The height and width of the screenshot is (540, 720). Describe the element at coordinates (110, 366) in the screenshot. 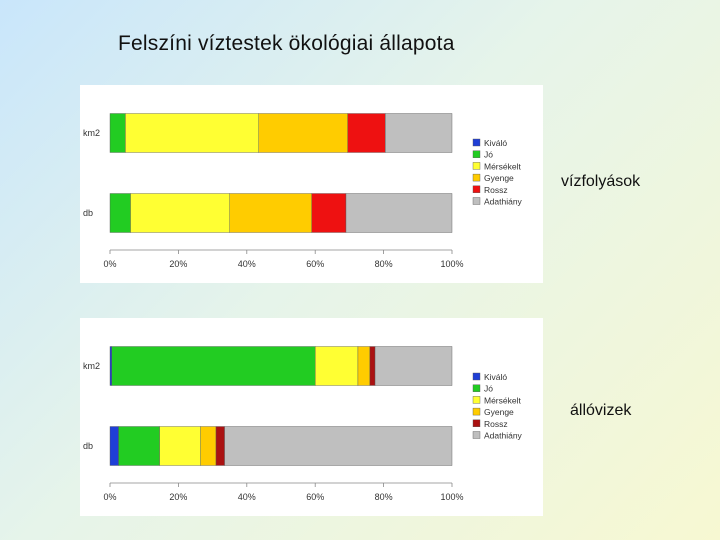

I see `bar-segment-km2-kivalo` at that location.